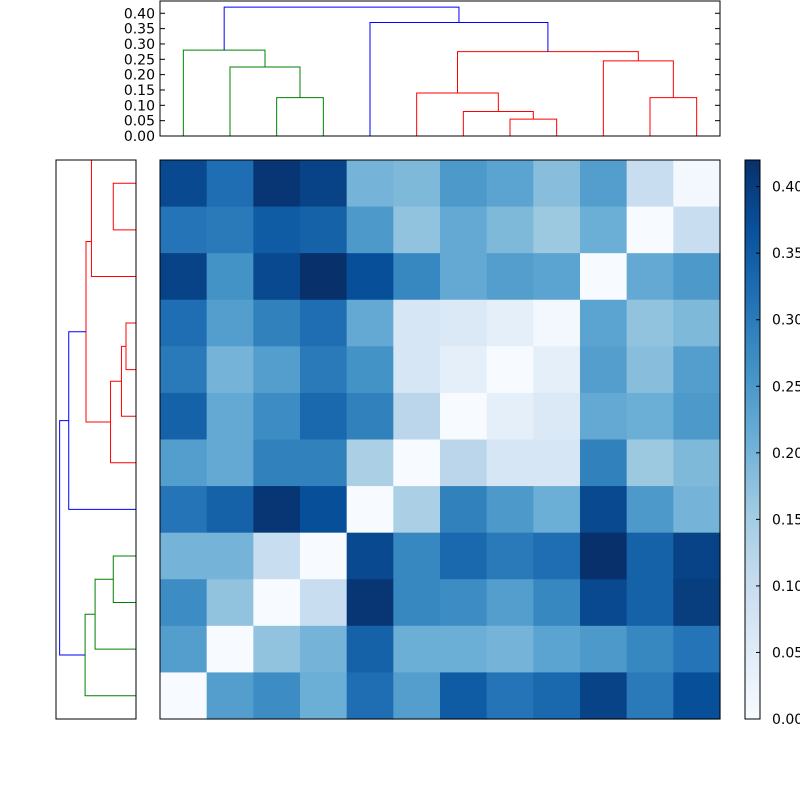 The width and height of the screenshot is (800, 800). I want to click on colorbar-tick-label: 0.25, so click(786, 387).